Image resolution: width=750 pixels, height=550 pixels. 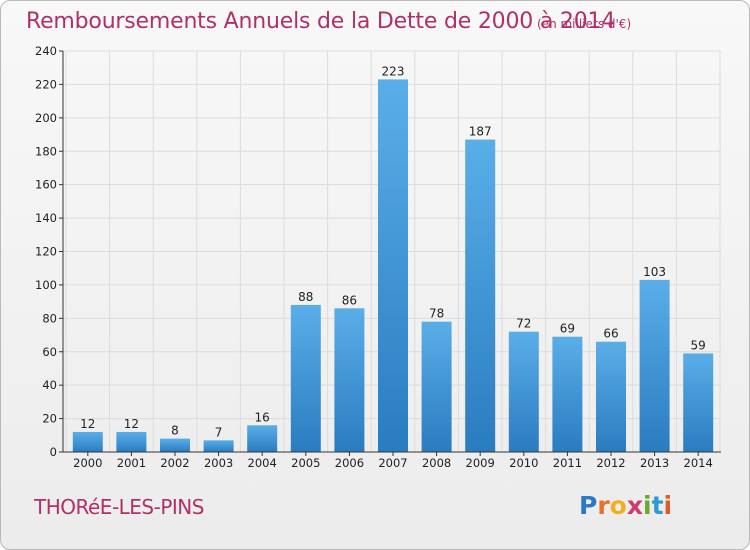 What do you see at coordinates (349, 300) in the screenshot?
I see `data-label: 86` at bounding box center [349, 300].